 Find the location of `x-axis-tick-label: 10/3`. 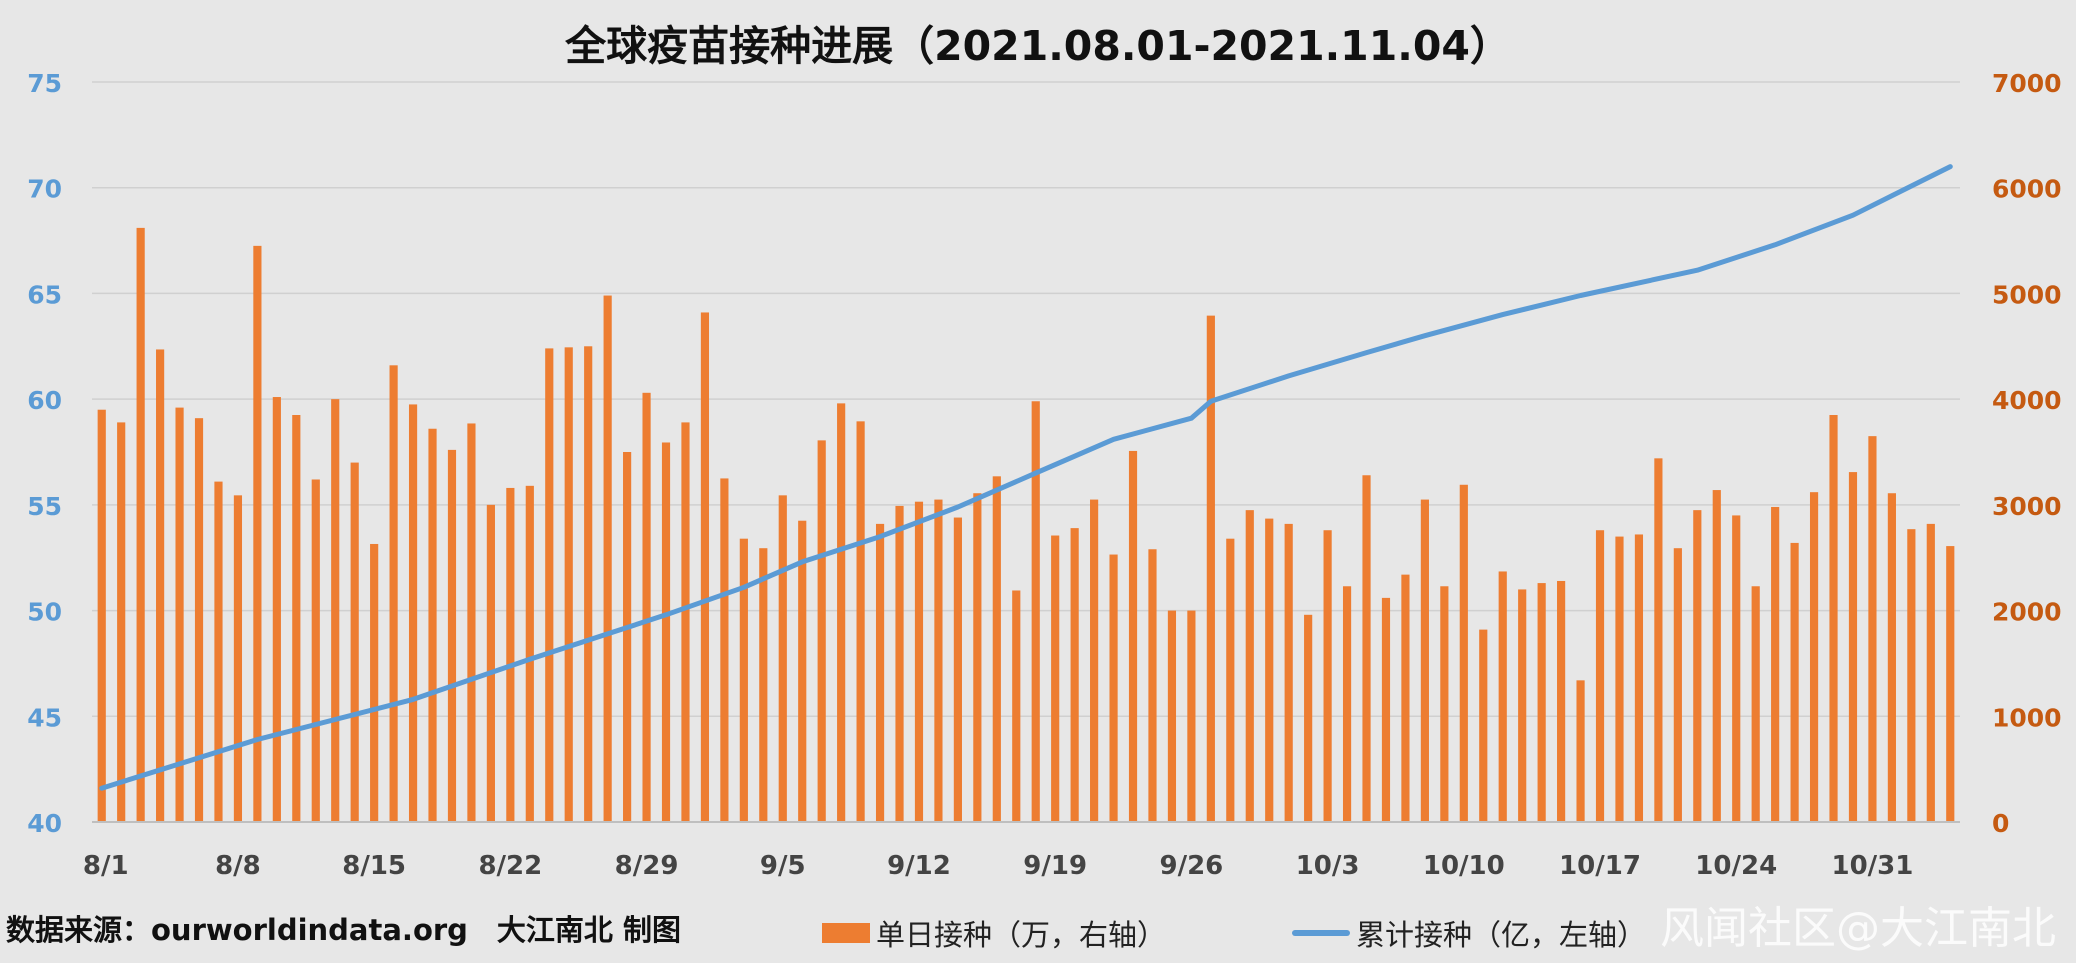

x-axis-tick-label: 10/3 is located at coordinates (1328, 866).